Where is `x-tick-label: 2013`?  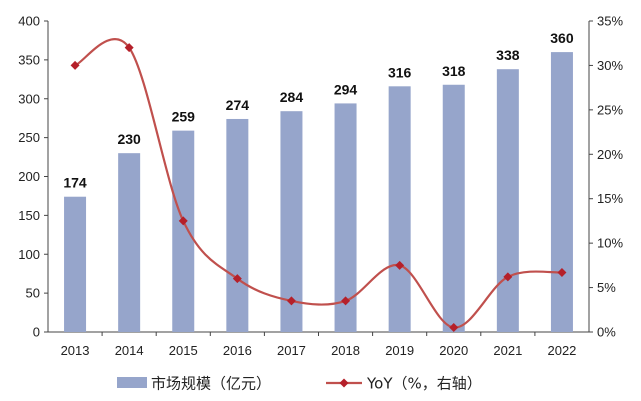
x-tick-label: 2013 is located at coordinates (75, 350).